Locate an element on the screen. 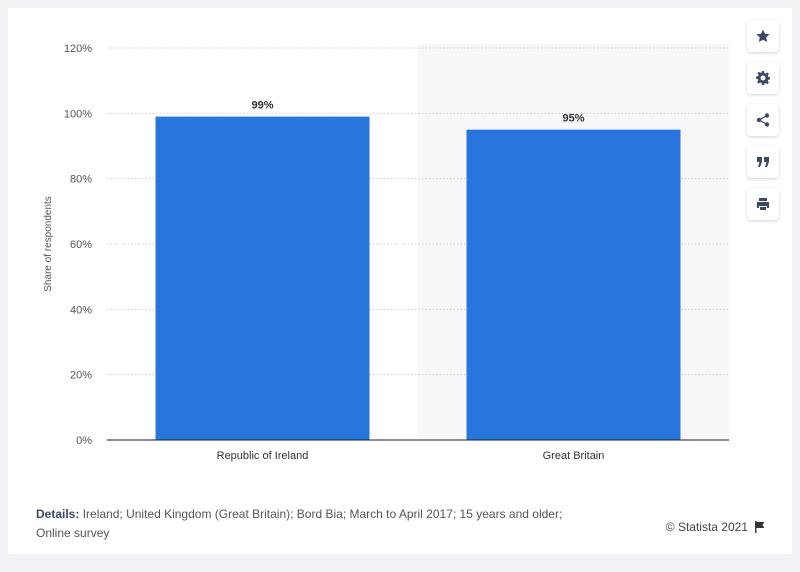  chart-toolbar is located at coordinates (764, 121).